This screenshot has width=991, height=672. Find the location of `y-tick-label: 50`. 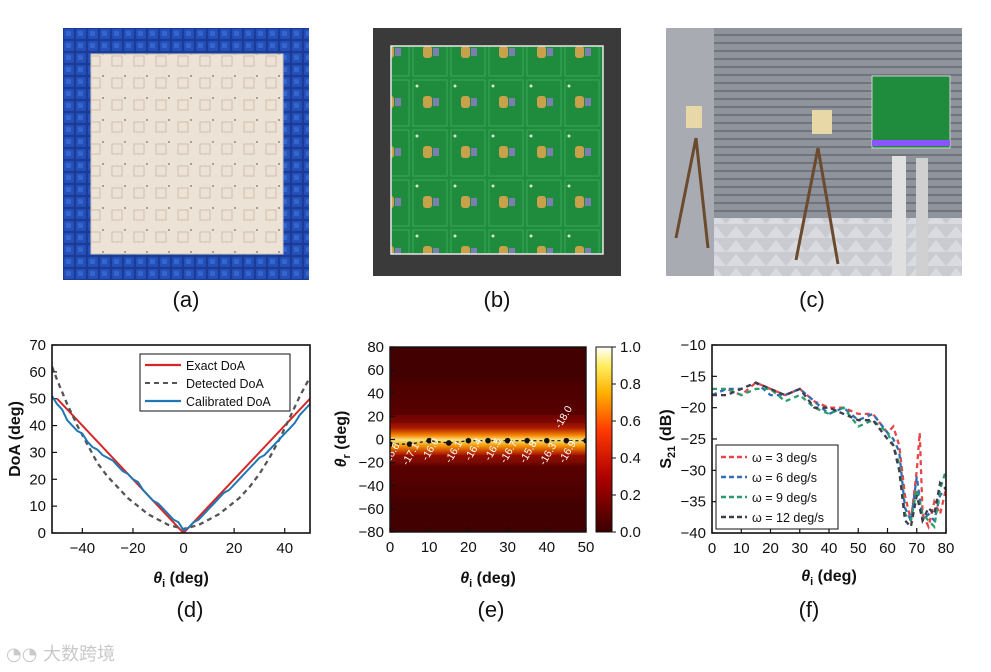

y-tick-label: 50 is located at coordinates (37, 399).